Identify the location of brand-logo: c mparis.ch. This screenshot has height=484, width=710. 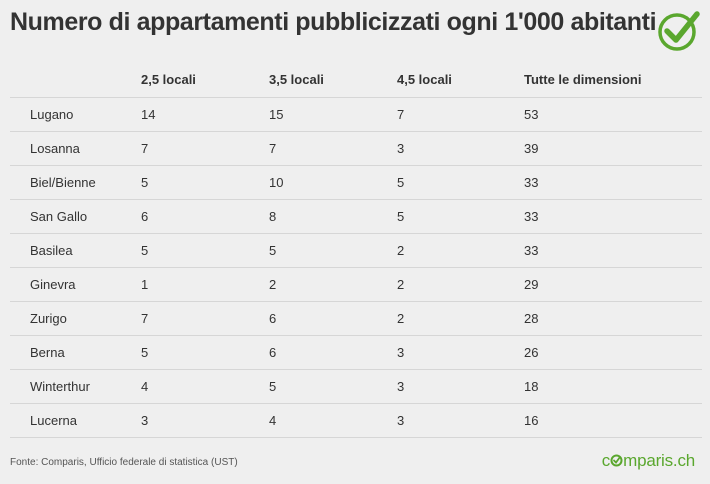
(648, 461).